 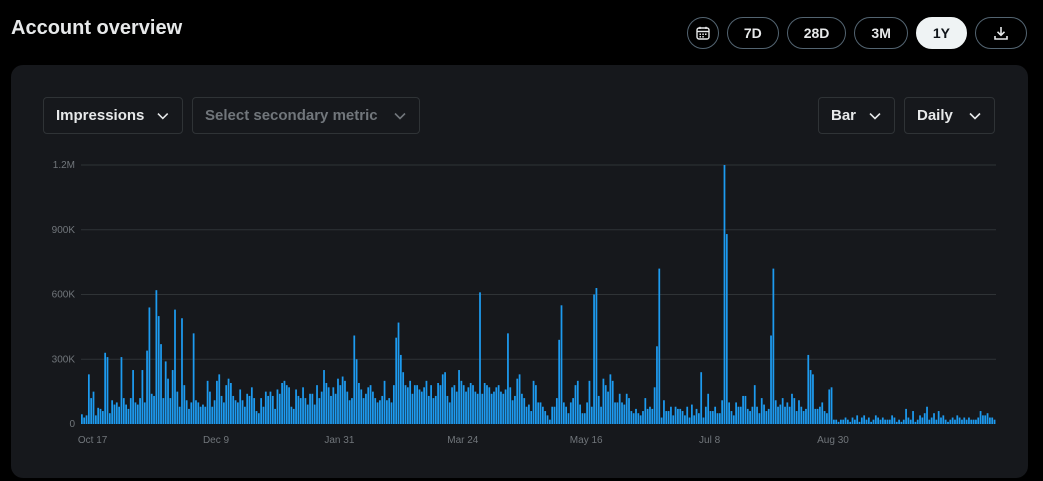 I want to click on secondary-metric-dropdown: Select secondary metric, so click(x=306, y=115).